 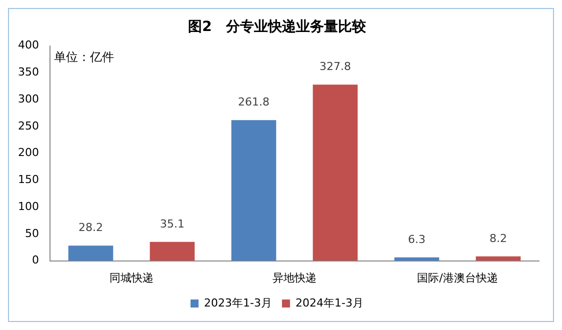 What do you see at coordinates (277, 27) in the screenshot?
I see `chart-title: 图2 分专业快递业务量比较` at bounding box center [277, 27].